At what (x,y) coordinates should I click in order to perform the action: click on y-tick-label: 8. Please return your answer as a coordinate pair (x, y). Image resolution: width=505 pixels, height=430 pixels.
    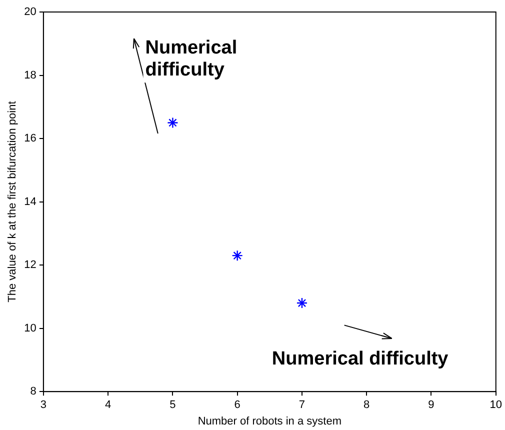
    Looking at the image, I should click on (33, 392).